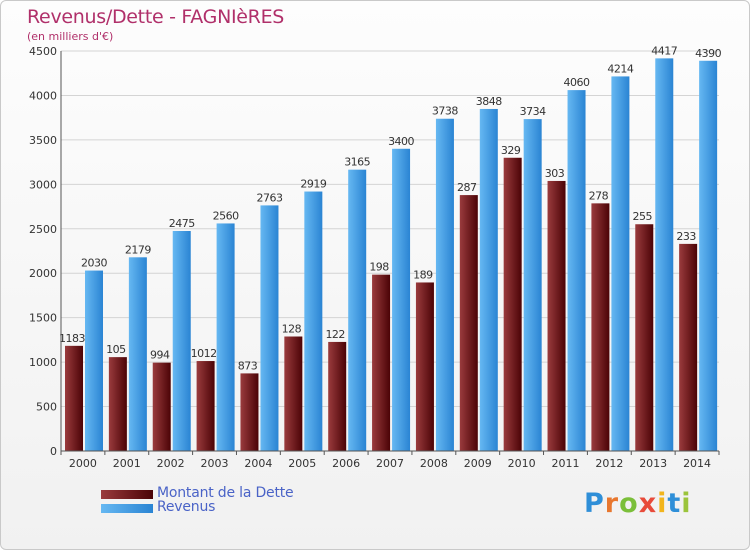 The image size is (750, 550). I want to click on data-label-debt: 198, so click(379, 267).